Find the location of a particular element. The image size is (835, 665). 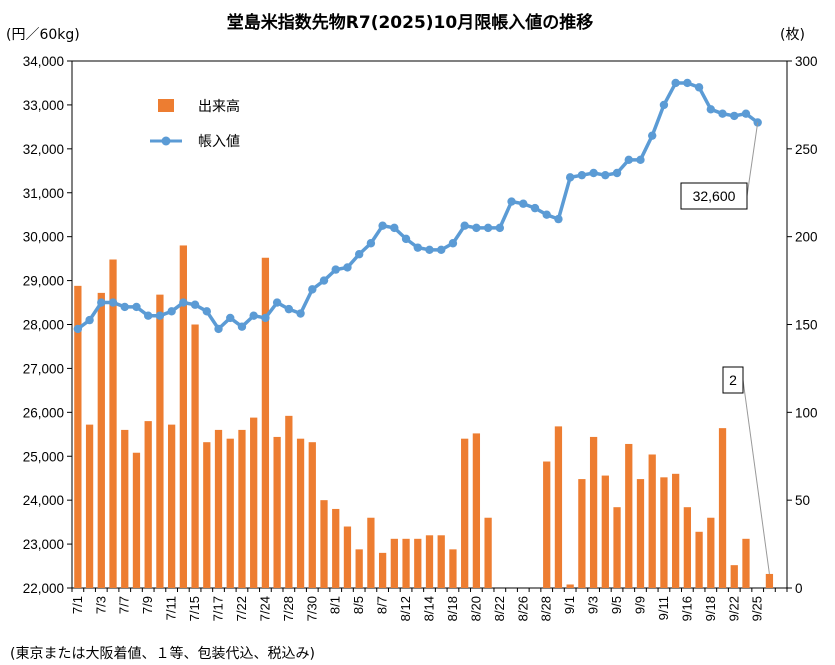

left-tick-label: 22,000 is located at coordinates (43, 588).